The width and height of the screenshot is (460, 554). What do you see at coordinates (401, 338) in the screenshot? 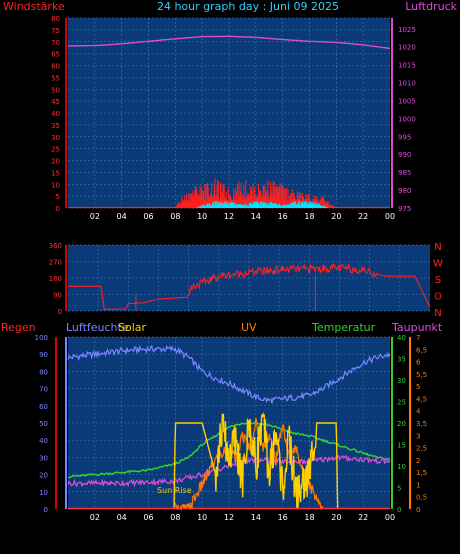
I see `temperature-tick-label: 40` at bounding box center [401, 338].